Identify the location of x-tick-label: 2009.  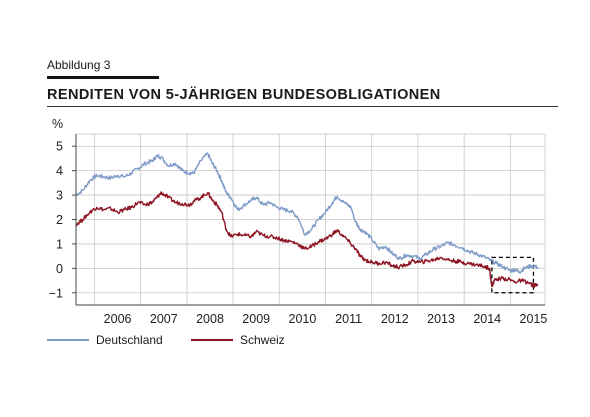
(256, 319).